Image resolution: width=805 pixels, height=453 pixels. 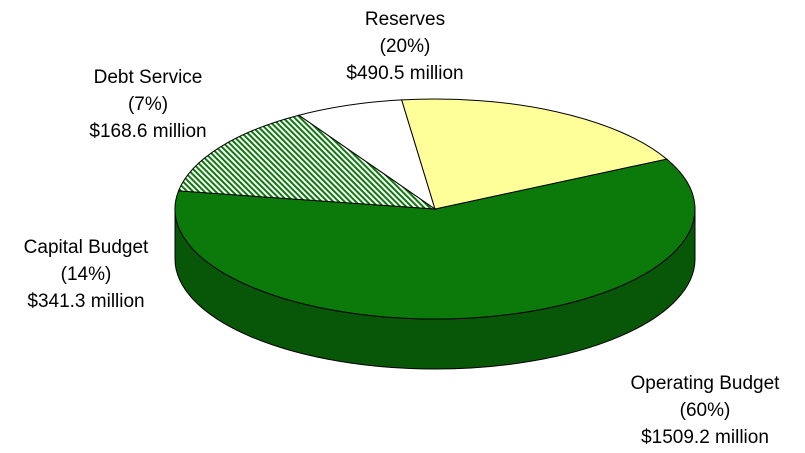 I want to click on slice-capital-budget, so click(x=307, y=162).